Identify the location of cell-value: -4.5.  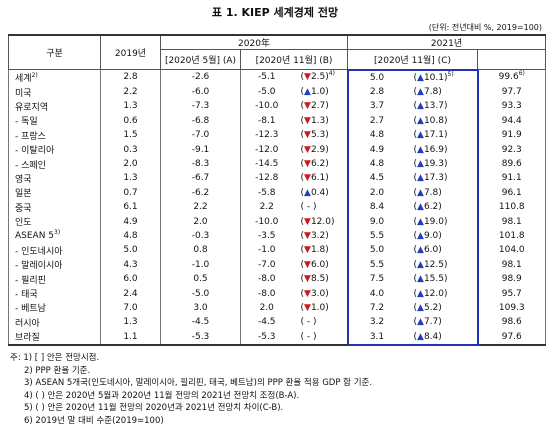
(200, 322).